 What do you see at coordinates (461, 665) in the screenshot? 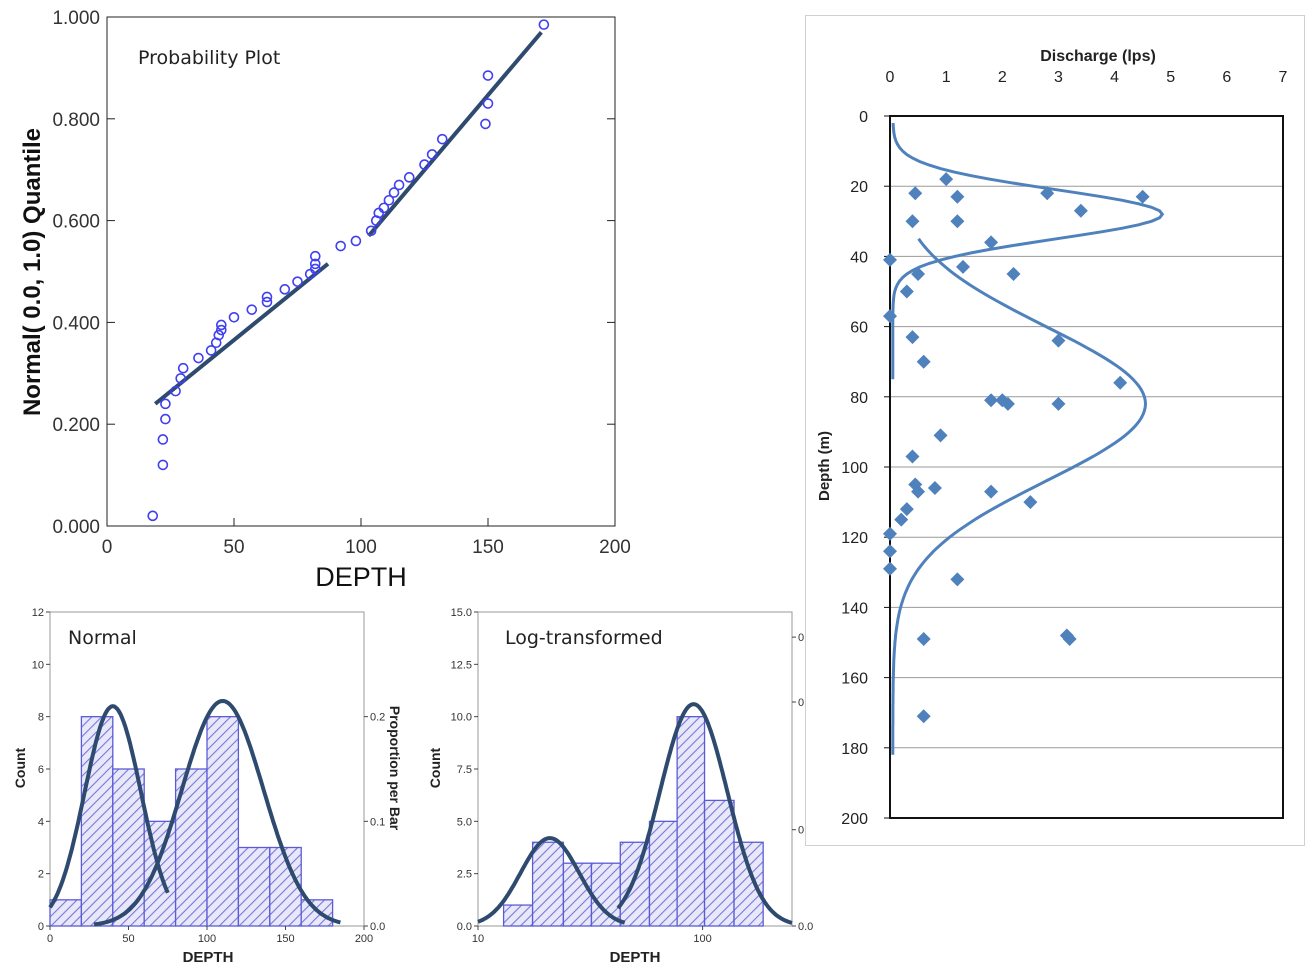
I see `y-tick-label: 12.5` at bounding box center [461, 665].